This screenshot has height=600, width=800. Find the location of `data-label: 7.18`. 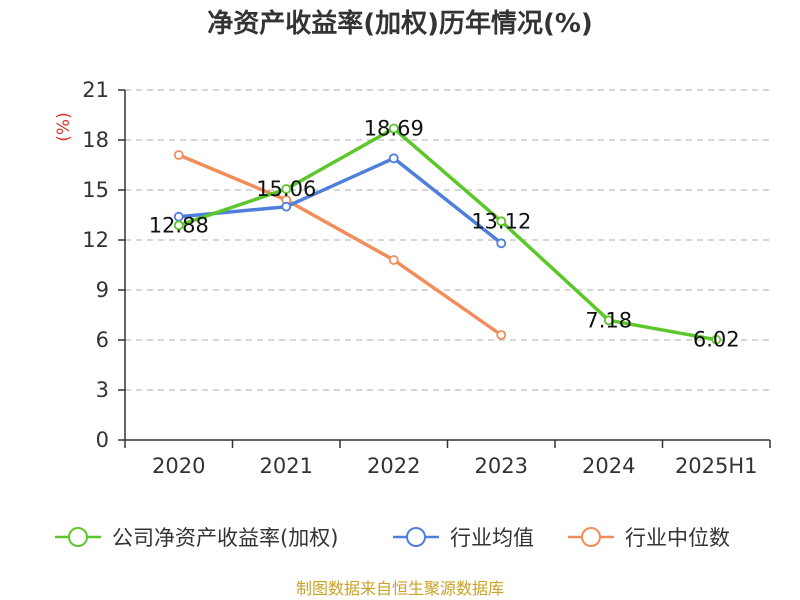

data-label: 7.18 is located at coordinates (608, 320).